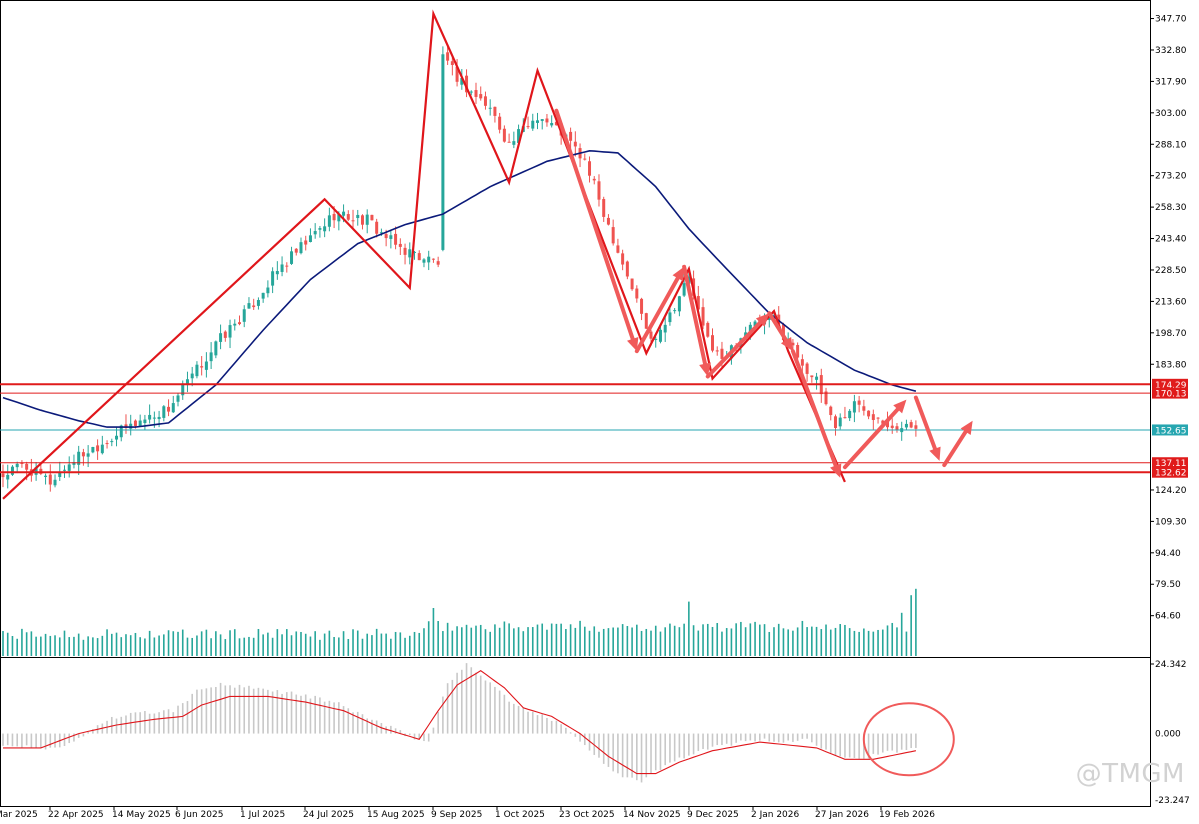 Image resolution: width=1199 pixels, height=824 pixels. What do you see at coordinates (1171, 665) in the screenshot?
I see `macd-axis-label: 24.342` at bounding box center [1171, 665].